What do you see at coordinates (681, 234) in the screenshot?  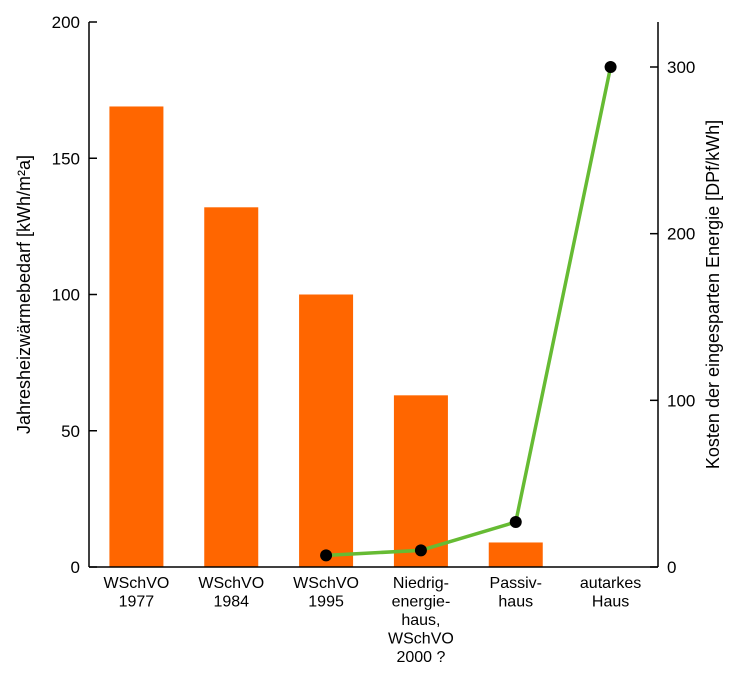 I see `y-tick-label-right-2: 200` at bounding box center [681, 234].